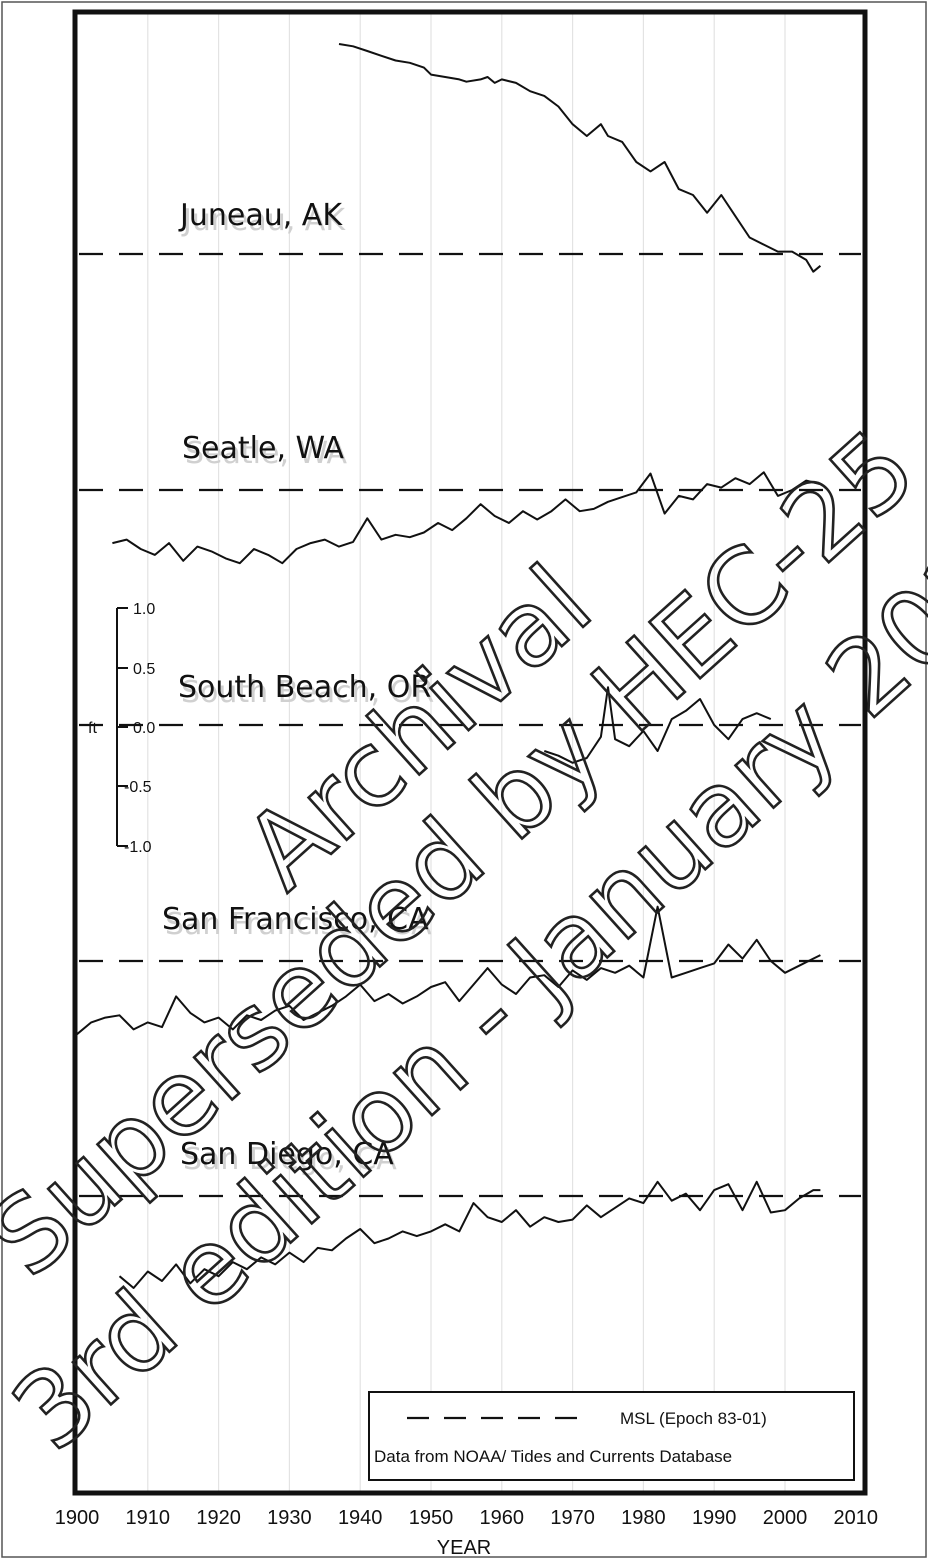  I want to click on x-tick-label: 1920, so click(218, 1518).